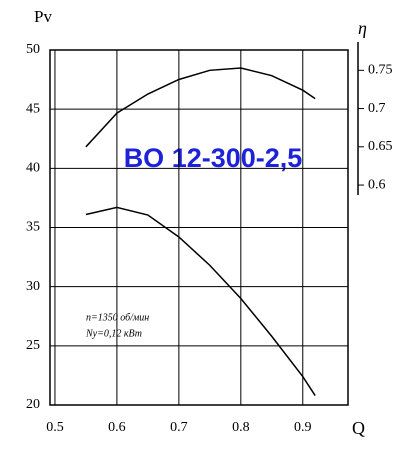 The image size is (410, 451). Describe the element at coordinates (33, 227) in the screenshot. I see `y-tick-label: 35` at that location.